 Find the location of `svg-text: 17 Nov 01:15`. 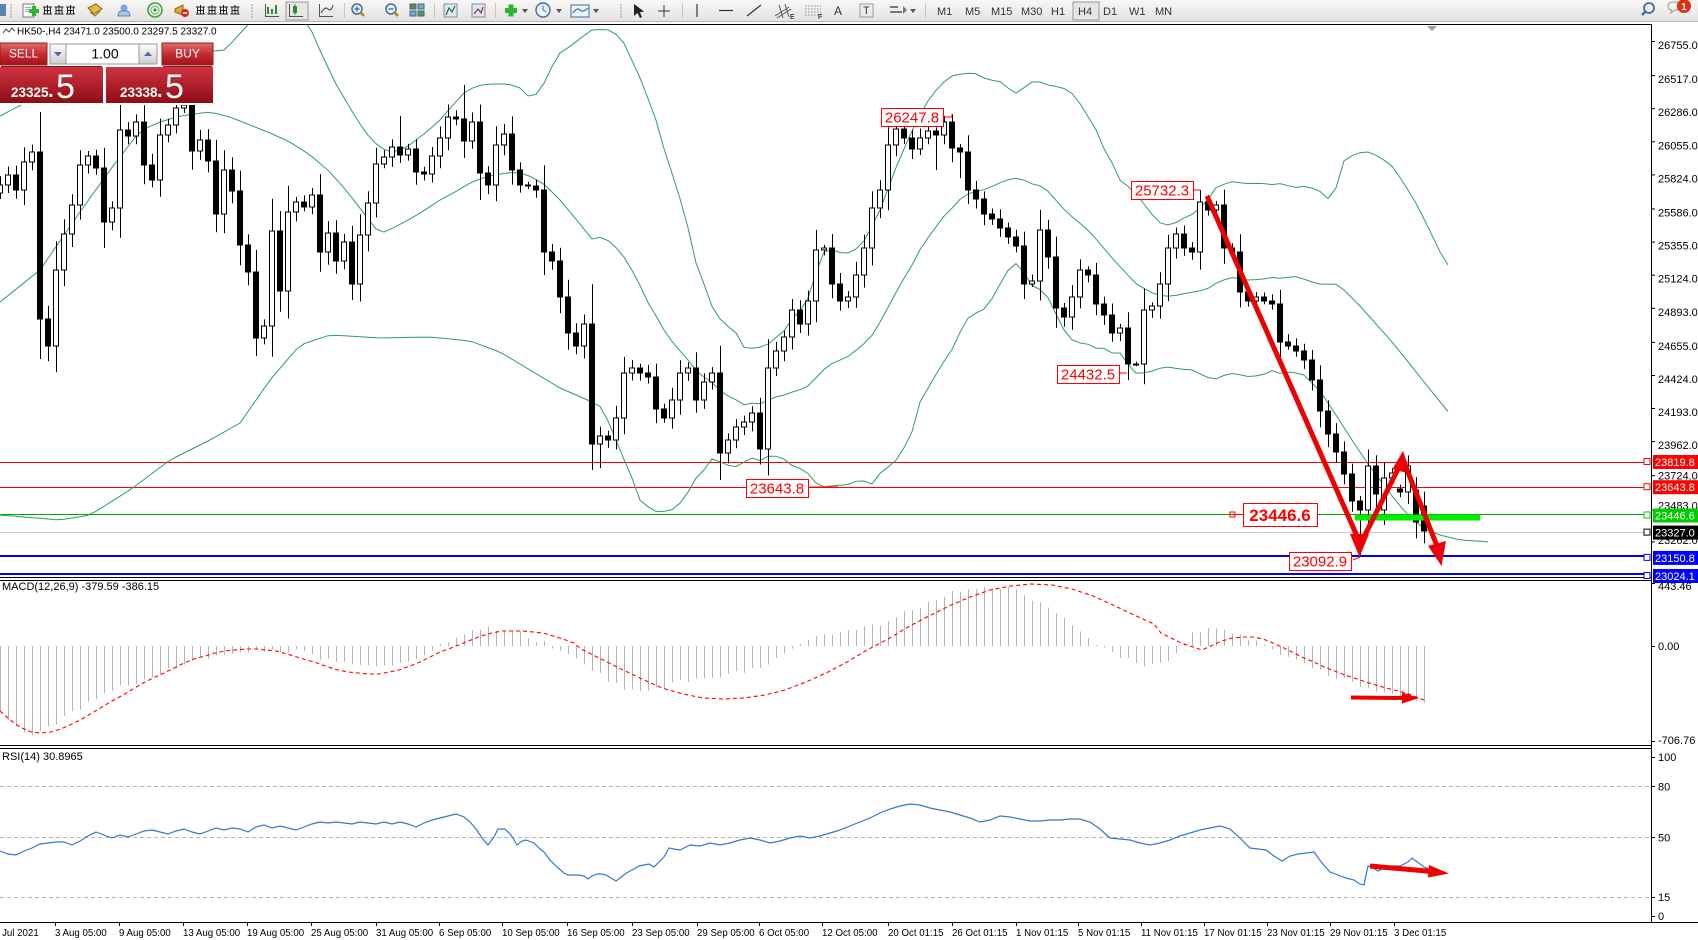

svg-text: 17 Nov 01:15 is located at coordinates (1233, 933).